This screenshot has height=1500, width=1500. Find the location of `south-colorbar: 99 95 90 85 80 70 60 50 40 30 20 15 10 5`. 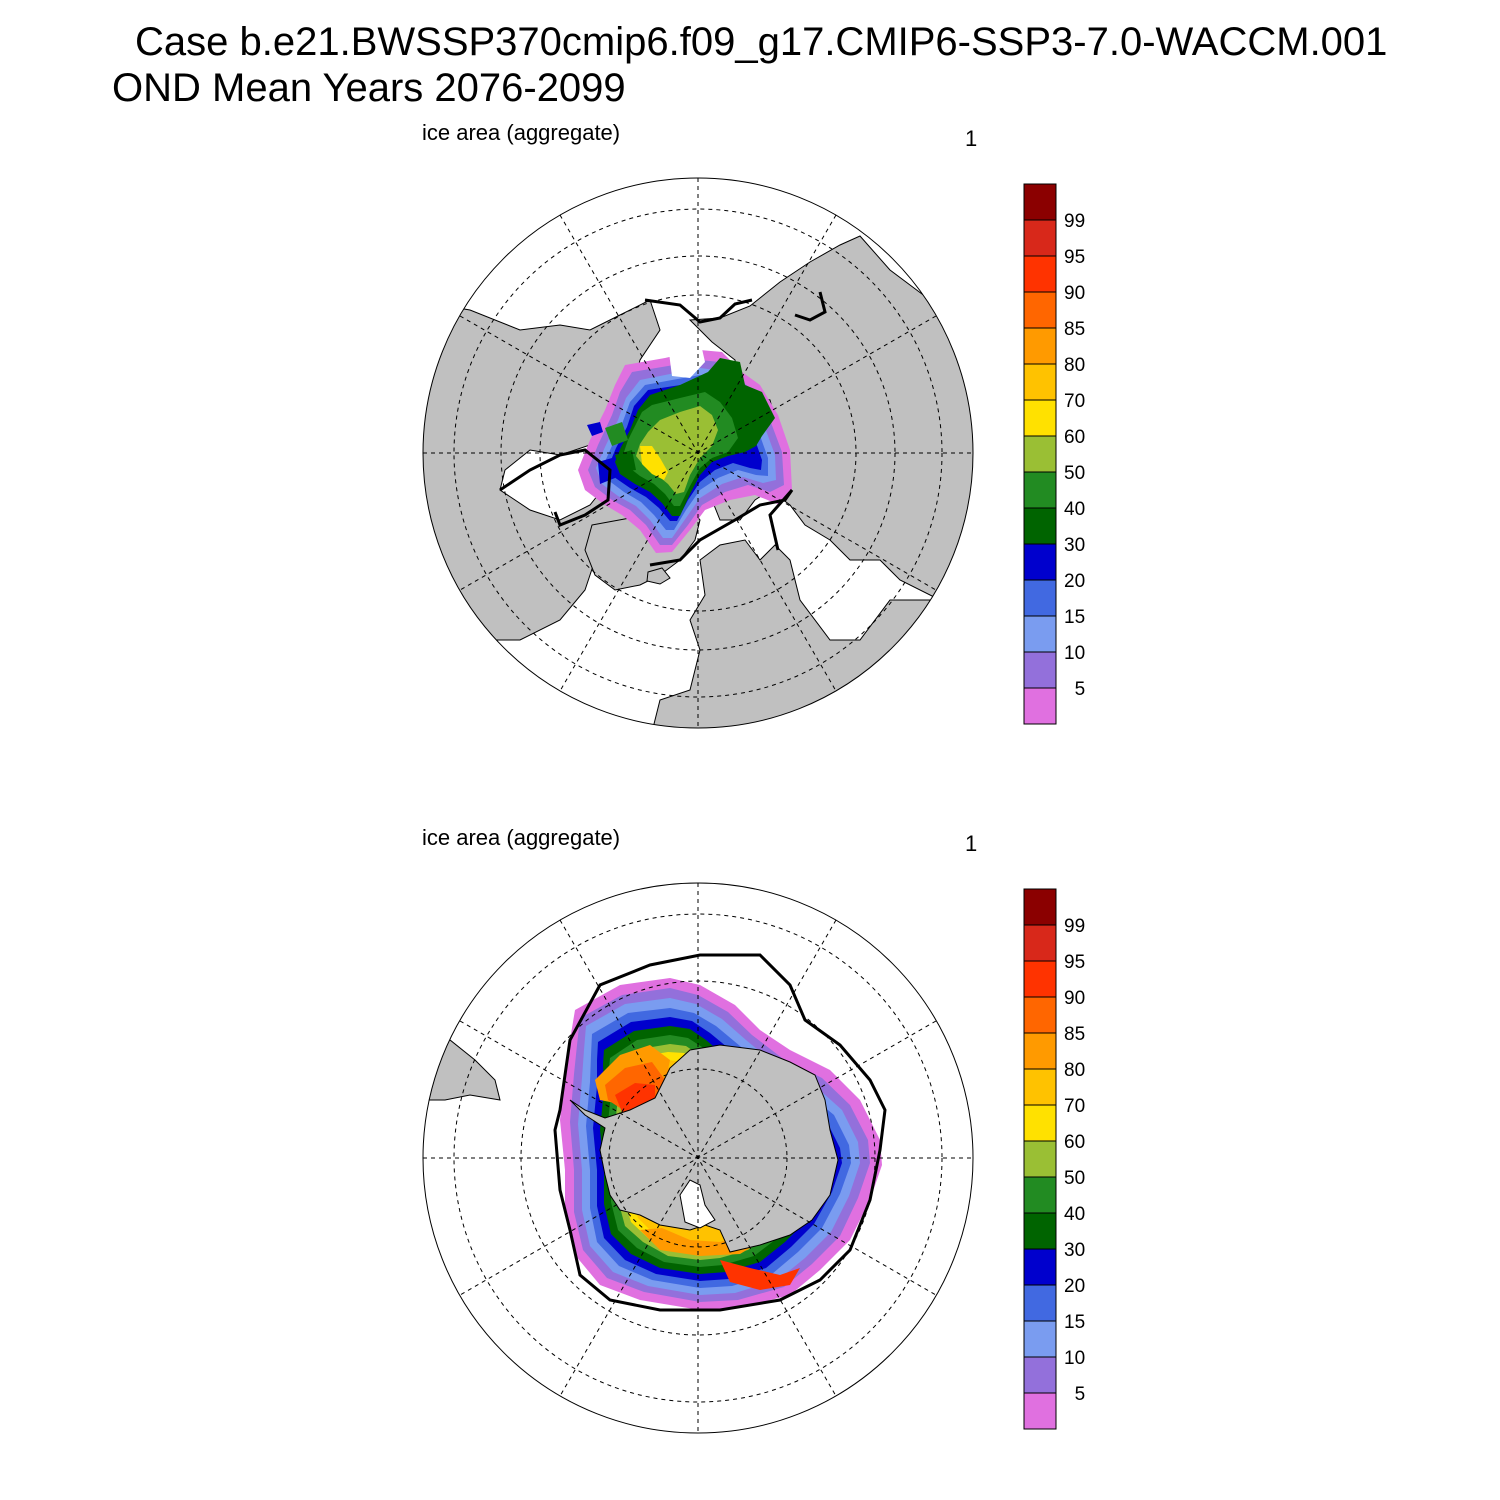

south-colorbar: 99 95 90 85 80 70 60 50 40 30 20 15 10 5 is located at coordinates (1054, 1159).